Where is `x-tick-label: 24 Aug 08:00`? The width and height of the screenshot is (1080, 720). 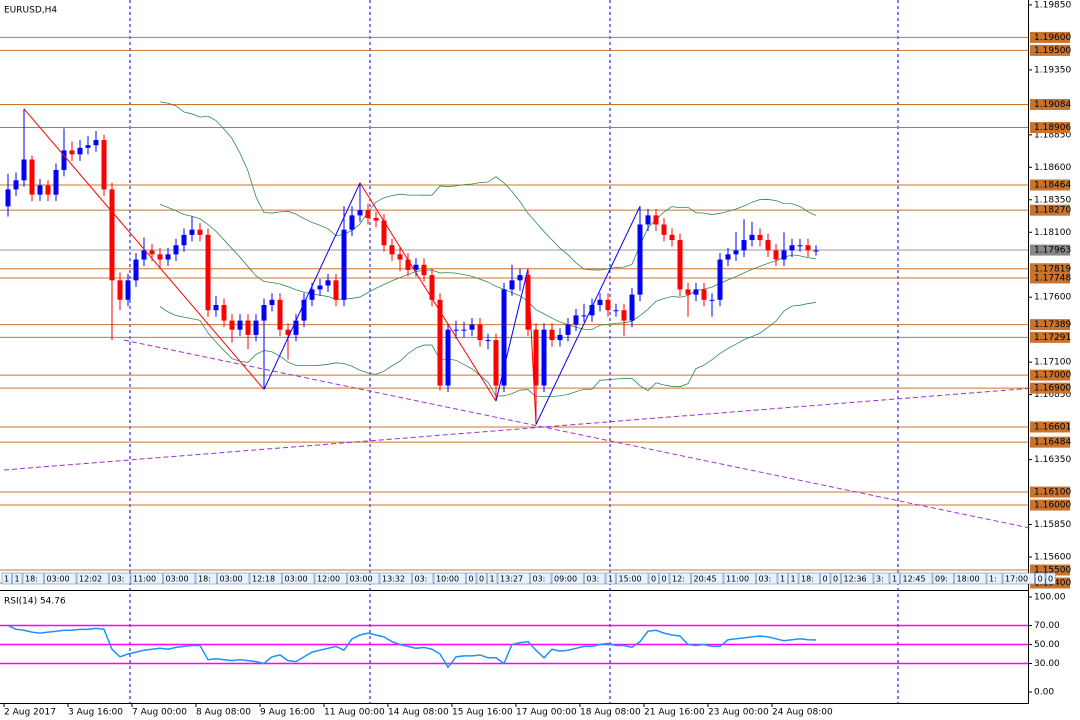
x-tick-label: 24 Aug 08:00 is located at coordinates (802, 713).